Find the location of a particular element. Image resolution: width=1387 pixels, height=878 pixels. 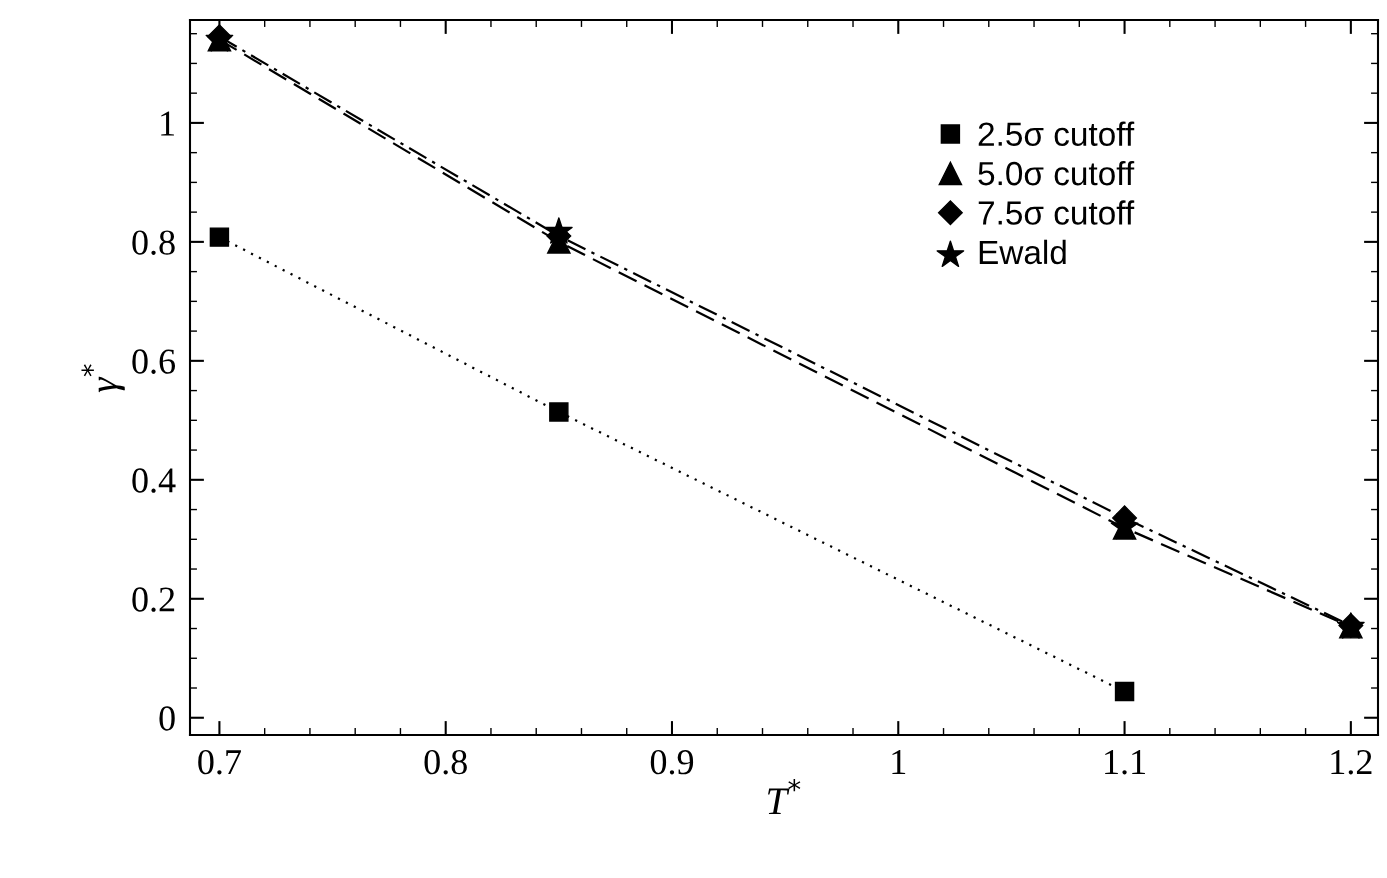

legend-label: 7.5σ cutoff is located at coordinates (1056, 212).